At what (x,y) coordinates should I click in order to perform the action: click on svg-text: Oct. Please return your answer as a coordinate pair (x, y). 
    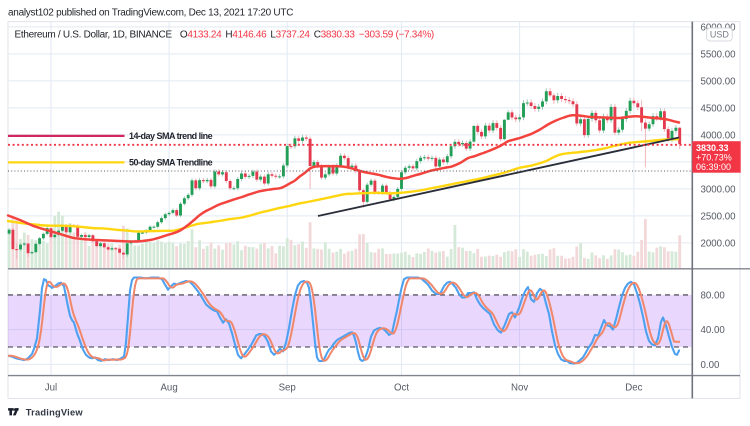
    Looking at the image, I should click on (401, 388).